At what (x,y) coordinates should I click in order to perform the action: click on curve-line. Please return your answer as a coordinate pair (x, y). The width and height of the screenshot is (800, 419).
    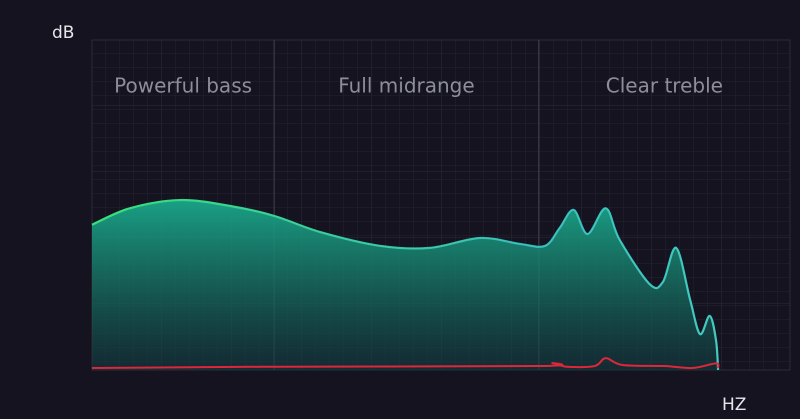
    Looking at the image, I should click on (405, 363).